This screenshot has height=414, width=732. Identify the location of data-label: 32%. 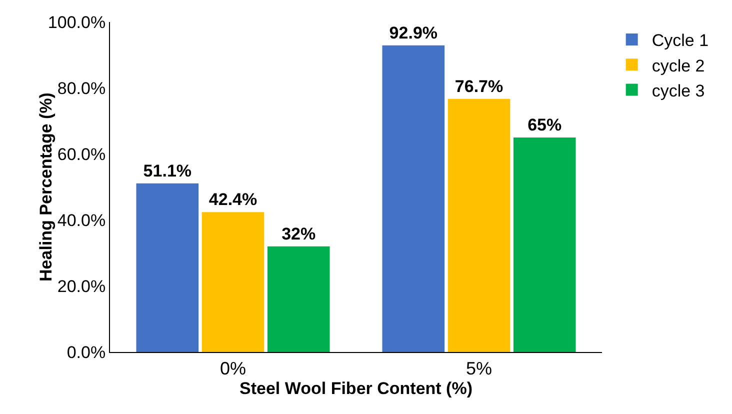
(299, 234).